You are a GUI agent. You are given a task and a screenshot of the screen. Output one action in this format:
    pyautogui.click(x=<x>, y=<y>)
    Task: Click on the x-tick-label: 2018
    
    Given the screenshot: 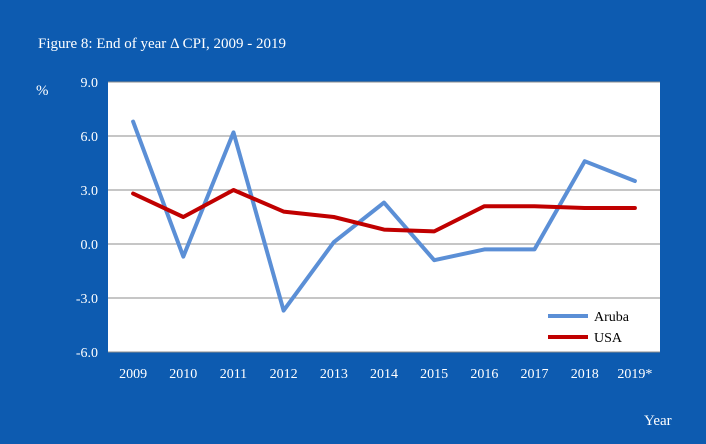 What is the action you would take?
    pyautogui.click(x=585, y=374)
    